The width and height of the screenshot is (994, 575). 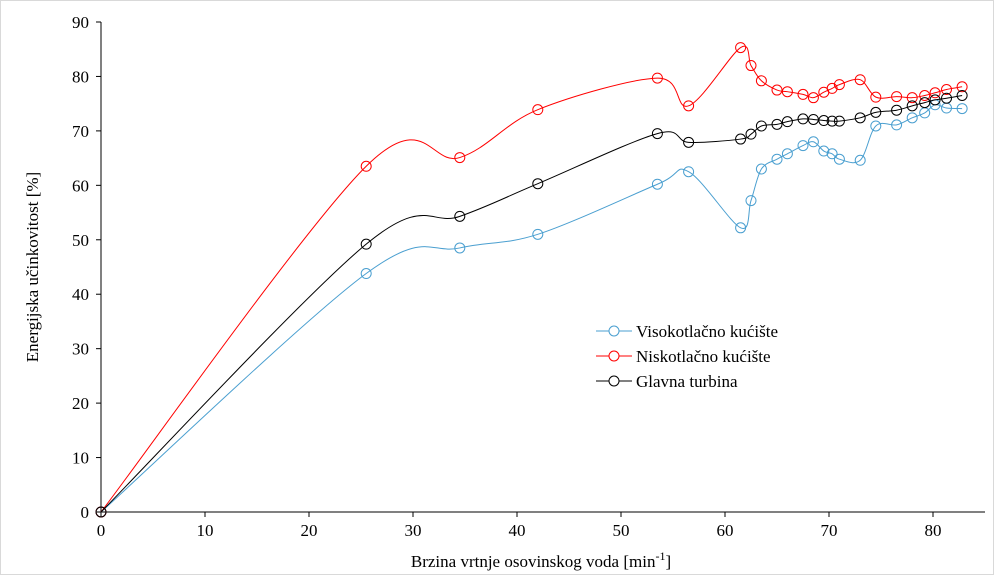 What do you see at coordinates (80, 458) in the screenshot?
I see `y-tick-label: 10` at bounding box center [80, 458].